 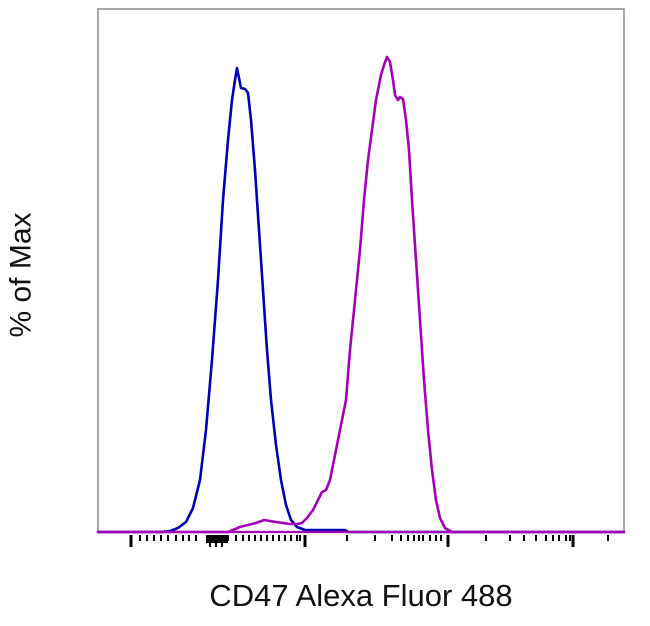 I want to click on y-axis-label: % of Max, so click(x=22, y=275).